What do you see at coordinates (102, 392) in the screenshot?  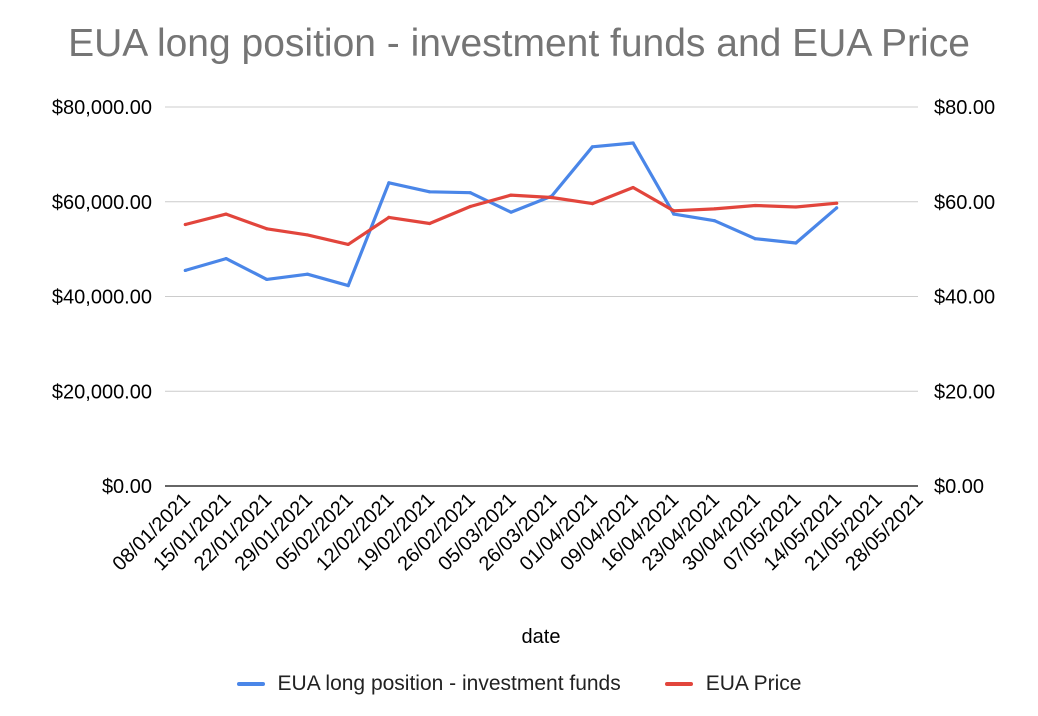 I see `y-left-tick-label: $20,000.00` at bounding box center [102, 392].